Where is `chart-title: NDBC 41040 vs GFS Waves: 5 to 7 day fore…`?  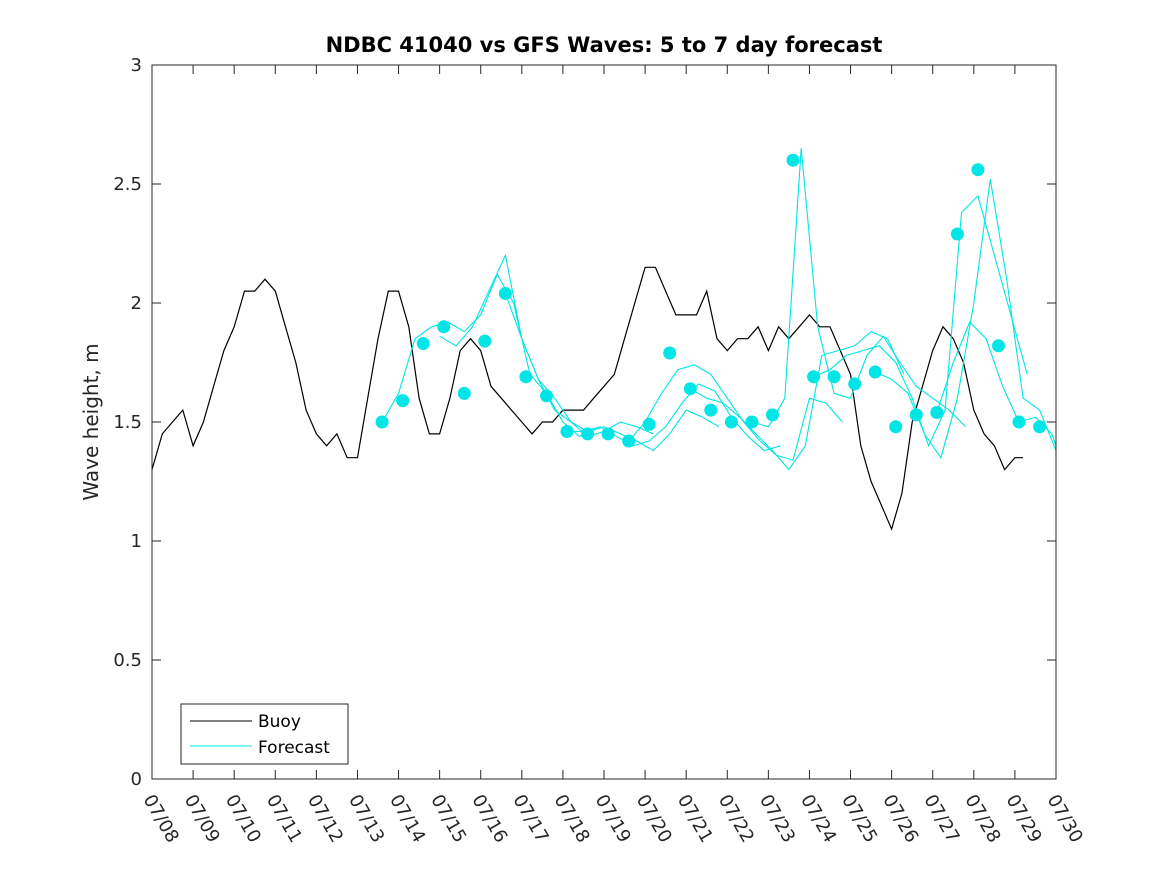 chart-title: NDBC 41040 vs GFS Waves: 5 to 7 day fore… is located at coordinates (604, 45).